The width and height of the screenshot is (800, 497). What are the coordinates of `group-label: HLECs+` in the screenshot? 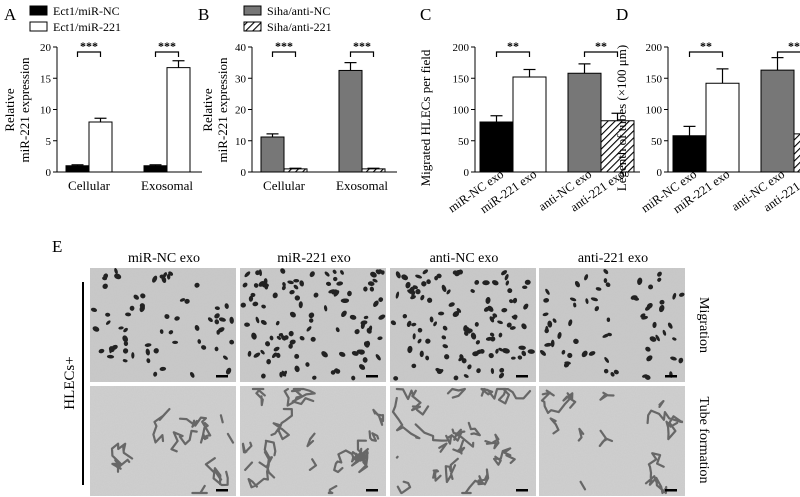 It's located at (70, 382).